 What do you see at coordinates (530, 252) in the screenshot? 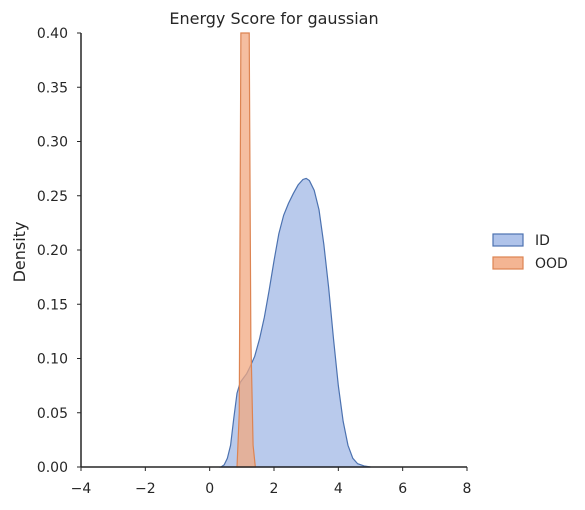
I see `legend: ID OOD` at bounding box center [530, 252].